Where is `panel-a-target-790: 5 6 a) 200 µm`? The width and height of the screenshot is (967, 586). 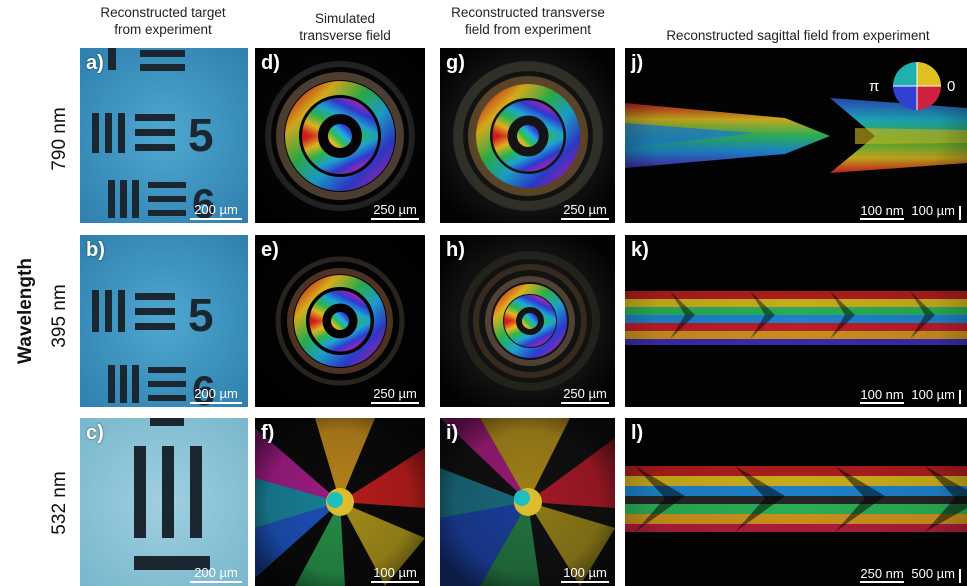
panel-a-target-790: 5 6 a) 200 µm is located at coordinates (164, 135).